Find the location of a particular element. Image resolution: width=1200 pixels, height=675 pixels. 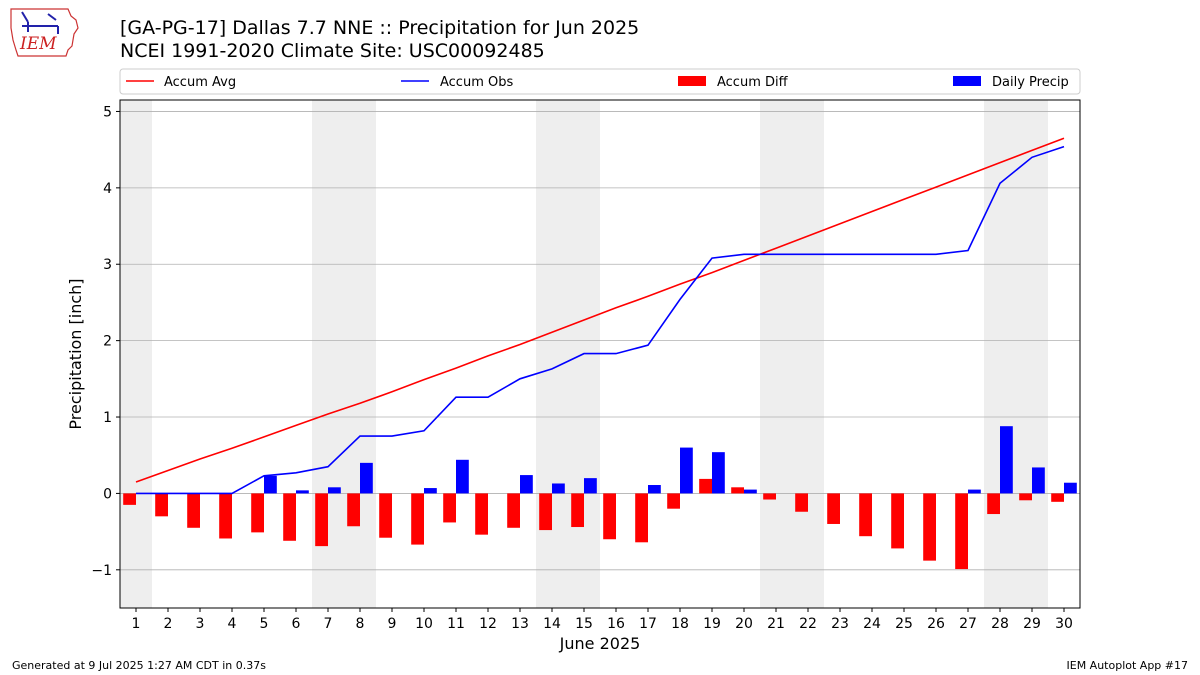

weather-station-icon is located at coordinates (40, 22).